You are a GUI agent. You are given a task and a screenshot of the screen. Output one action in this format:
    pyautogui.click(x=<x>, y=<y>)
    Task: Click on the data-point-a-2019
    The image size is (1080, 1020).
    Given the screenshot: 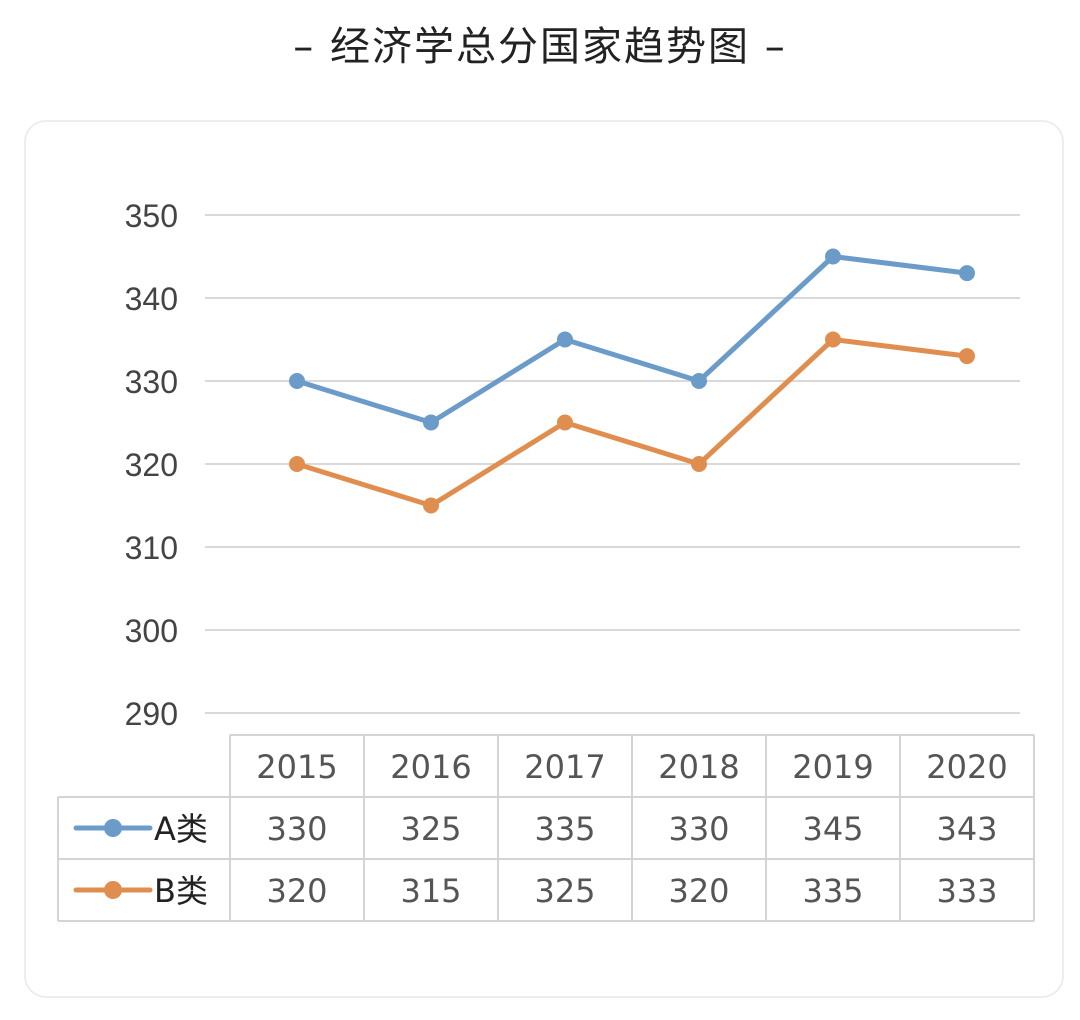 What is the action you would take?
    pyautogui.click(x=833, y=256)
    